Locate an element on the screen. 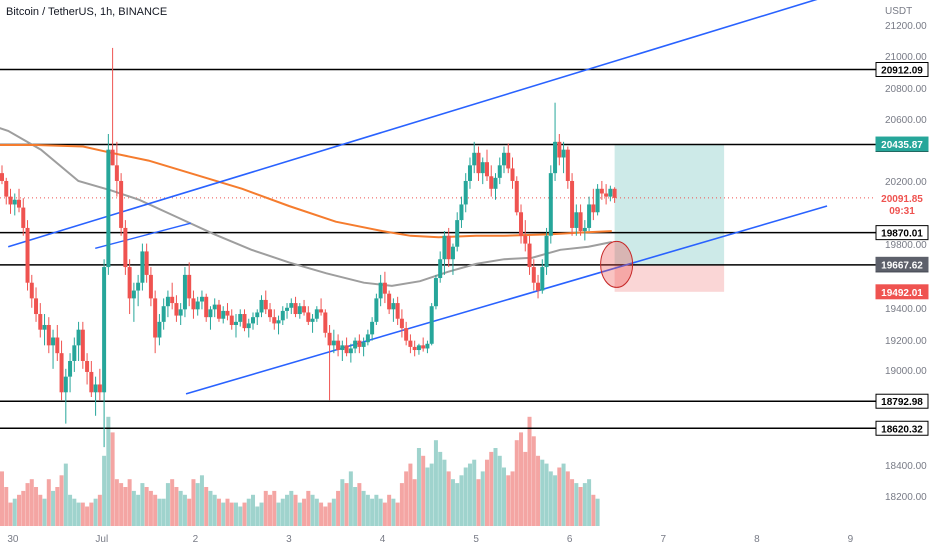  price-badge-label: 20435.87 is located at coordinates (902, 145).